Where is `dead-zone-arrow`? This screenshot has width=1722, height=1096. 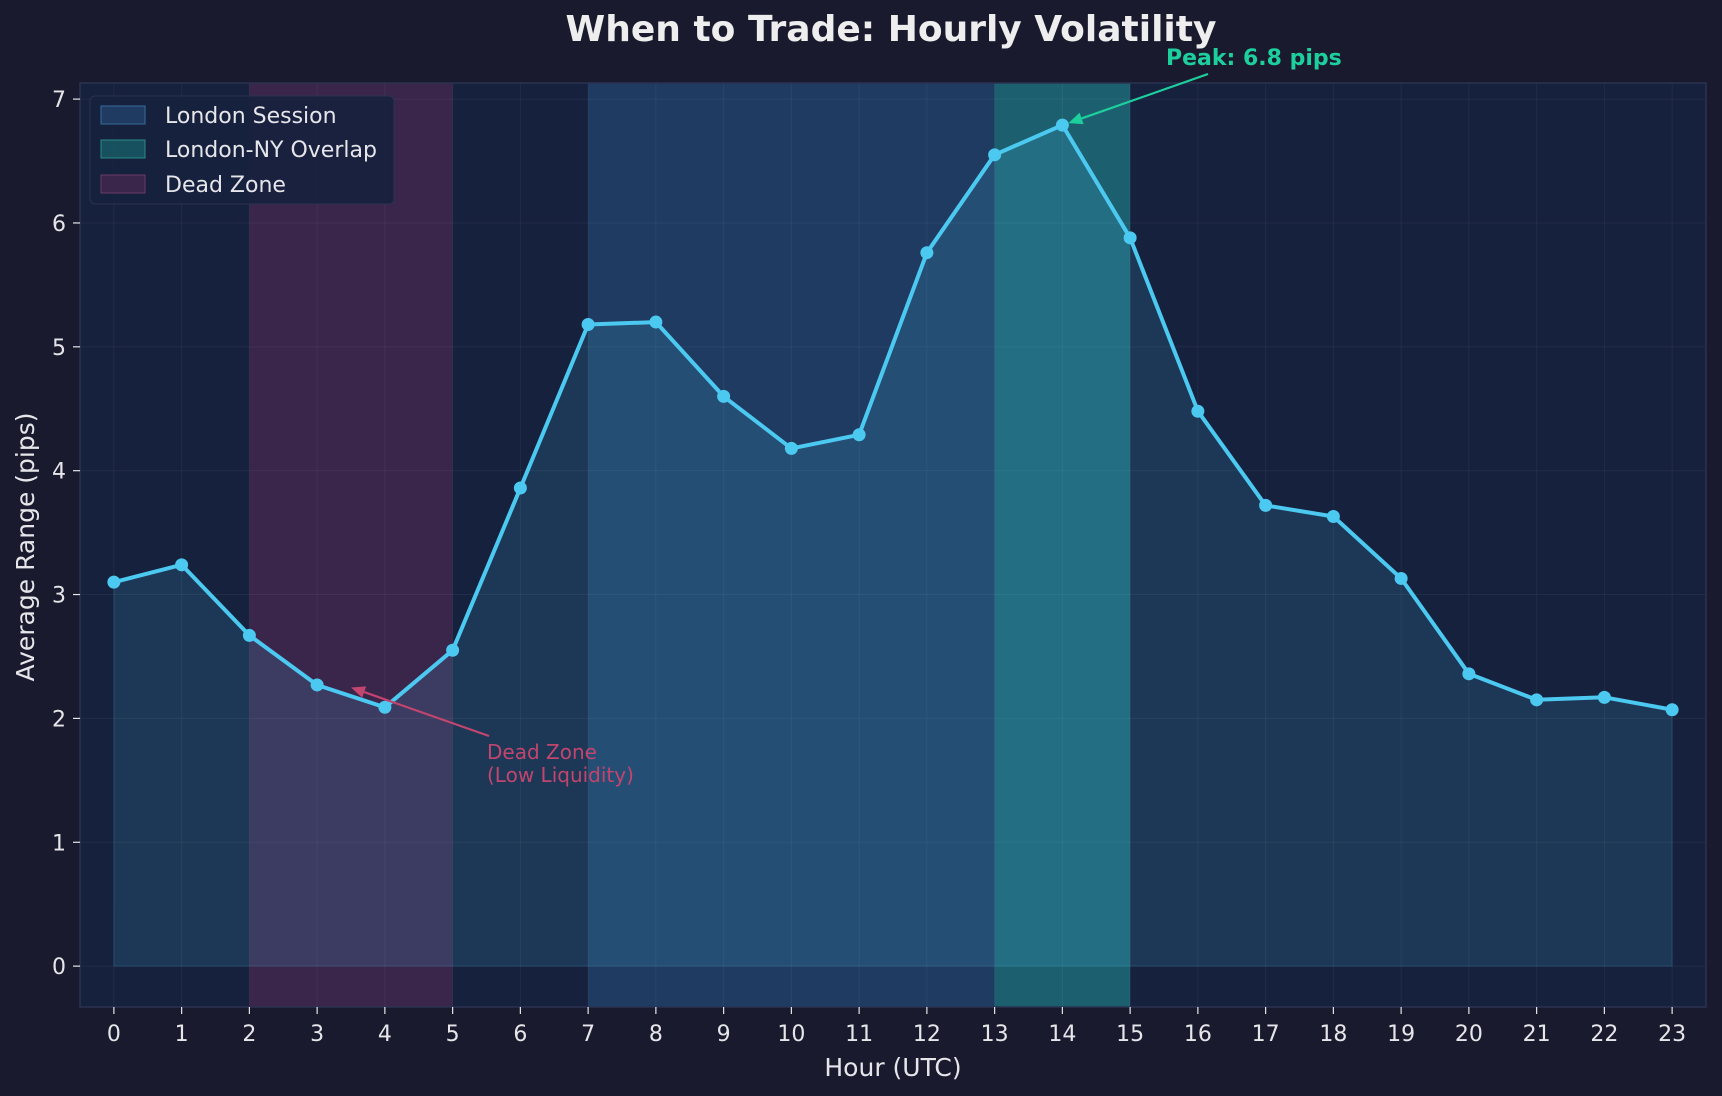
dead-zone-arrow is located at coordinates (426, 714).